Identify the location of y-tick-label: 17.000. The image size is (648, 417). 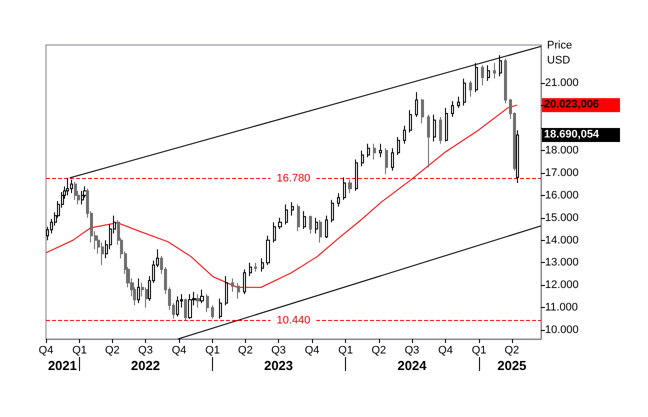
(562, 172).